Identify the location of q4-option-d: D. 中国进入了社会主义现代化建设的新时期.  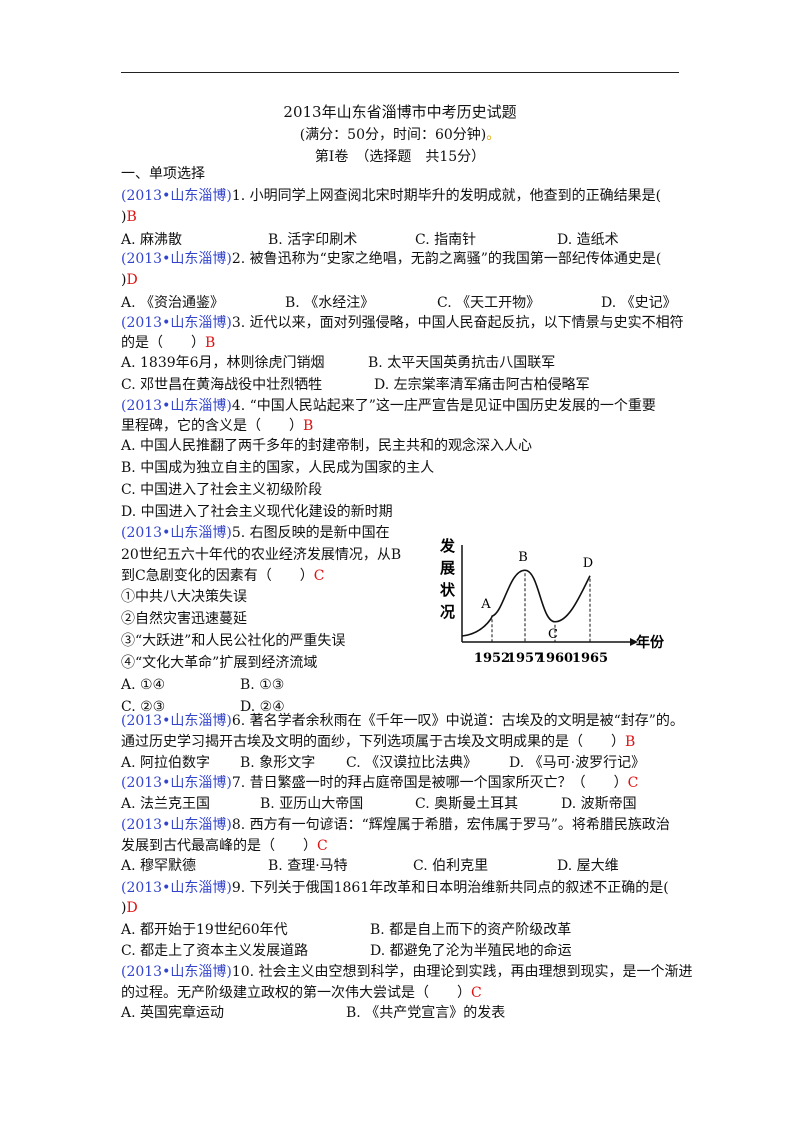
(257, 512).